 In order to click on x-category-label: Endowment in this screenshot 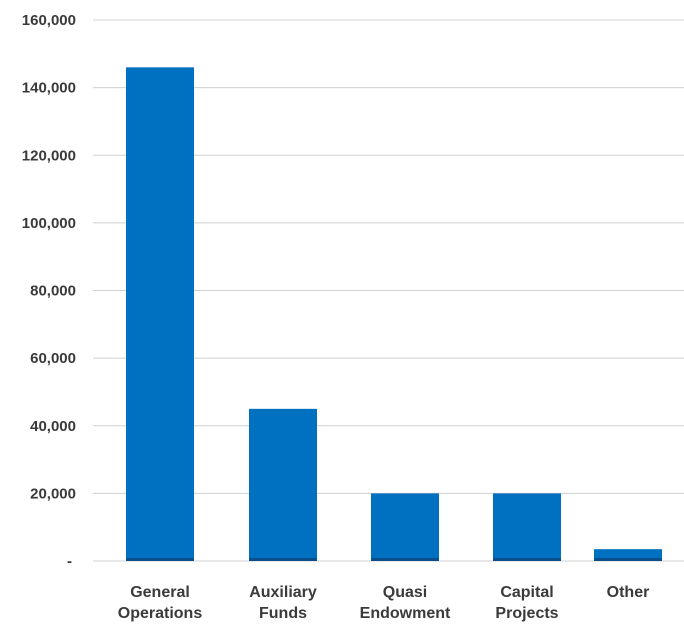, I will do `click(405, 613)`.